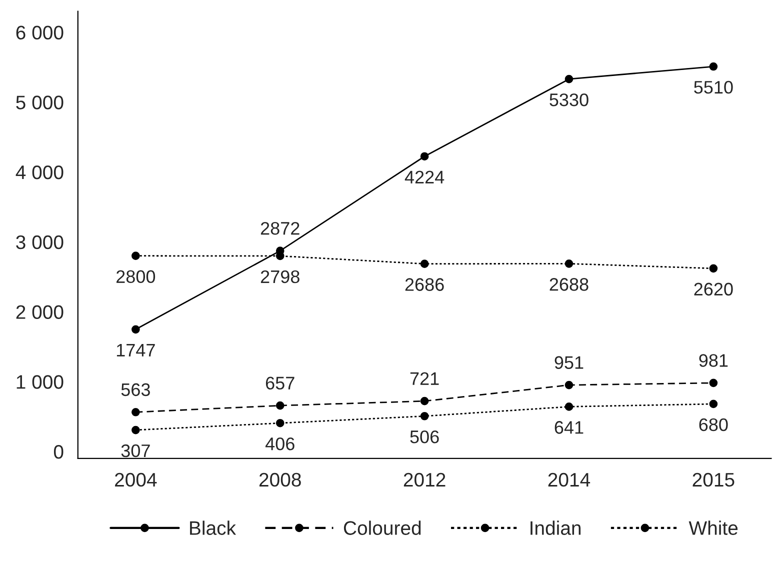  Describe the element at coordinates (425, 479) in the screenshot. I see `x-tick-label: 2012` at that location.